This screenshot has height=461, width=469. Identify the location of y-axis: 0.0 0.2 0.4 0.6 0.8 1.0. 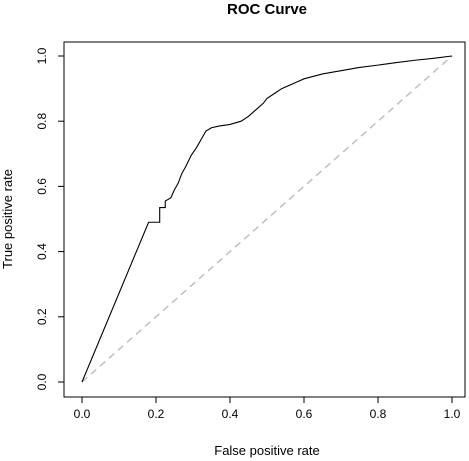
(50, 218).